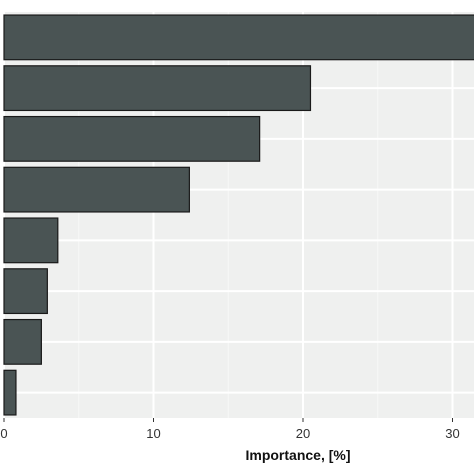 Image resolution: width=474 pixels, height=474 pixels. What do you see at coordinates (230, 429) in the screenshot?
I see `x-axis-ticks: 0 10 20 30` at bounding box center [230, 429].